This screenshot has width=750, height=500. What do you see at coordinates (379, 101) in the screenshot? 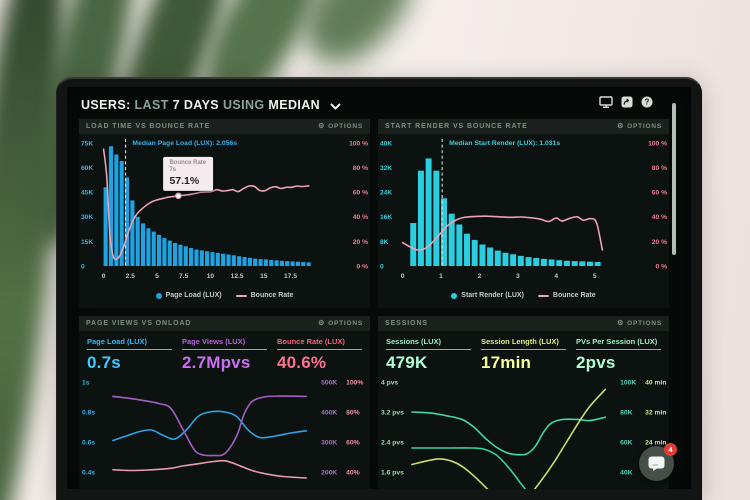
I see `dashboard-header: USERS: LAST 7 DAYS USING MEDIAN` at bounding box center [379, 101].